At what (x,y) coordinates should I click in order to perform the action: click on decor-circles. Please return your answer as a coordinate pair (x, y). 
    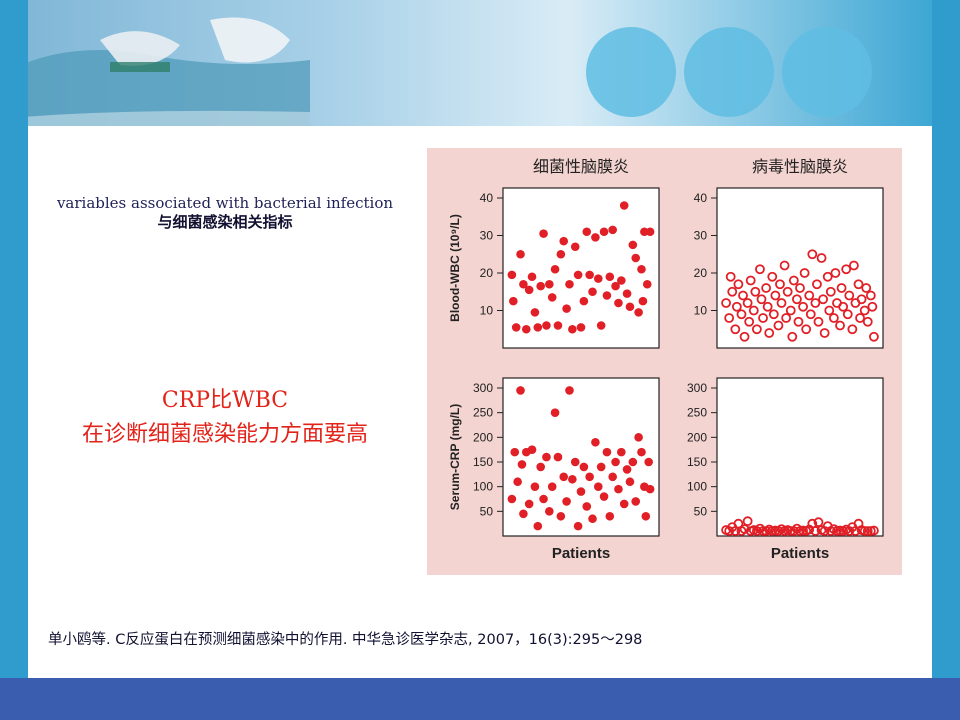
    Looking at the image, I should click on (729, 72).